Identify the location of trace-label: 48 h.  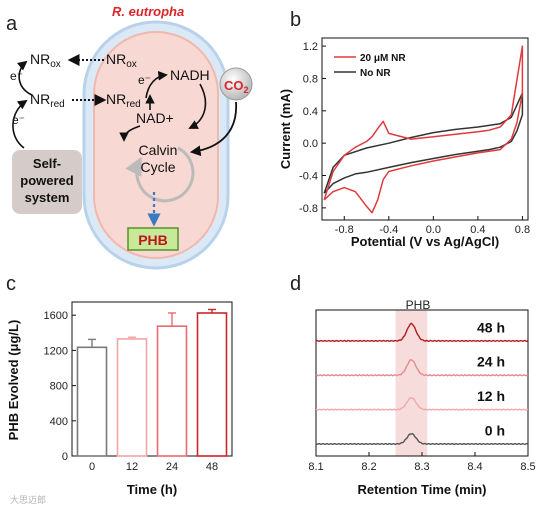
(491, 327).